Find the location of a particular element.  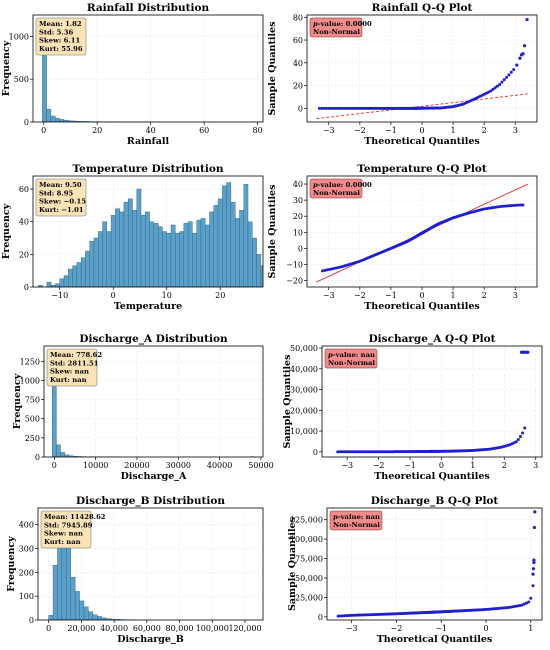

disB-qq-xtick-label-1: −2 is located at coordinates (397, 628).